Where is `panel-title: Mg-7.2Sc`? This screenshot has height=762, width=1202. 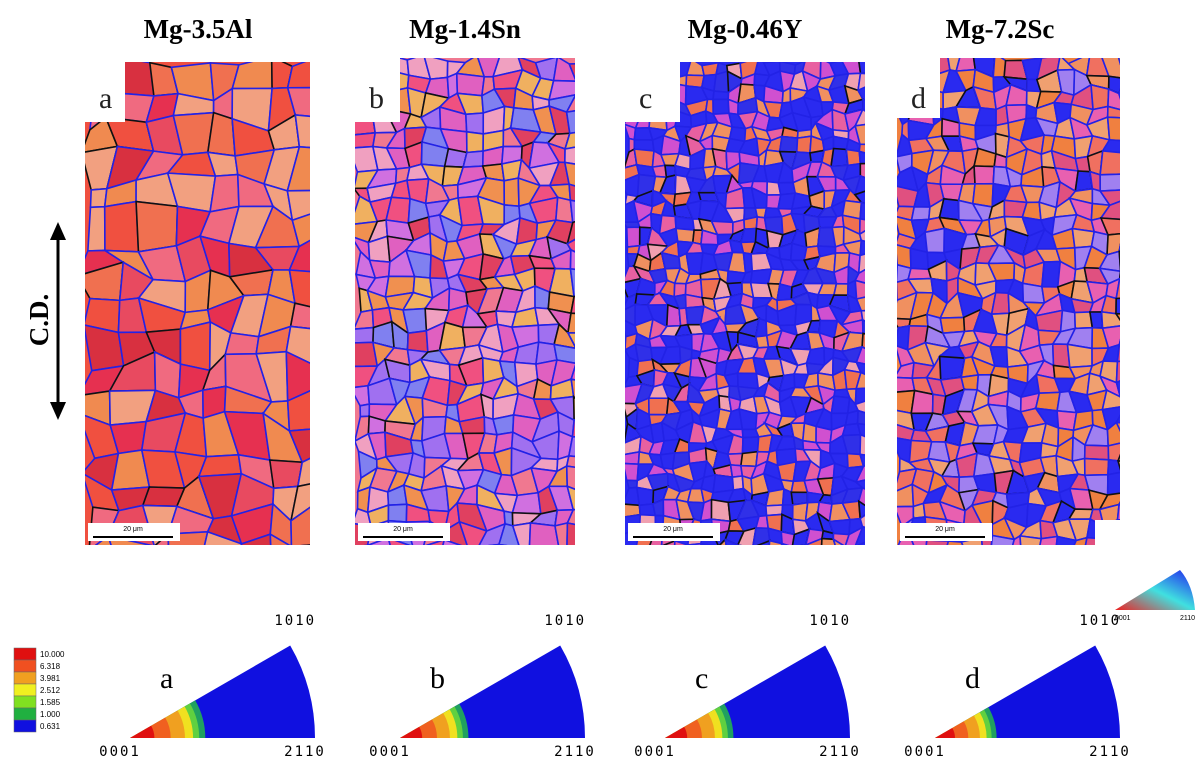
panel-title: Mg-7.2Sc is located at coordinates (1000, 29).